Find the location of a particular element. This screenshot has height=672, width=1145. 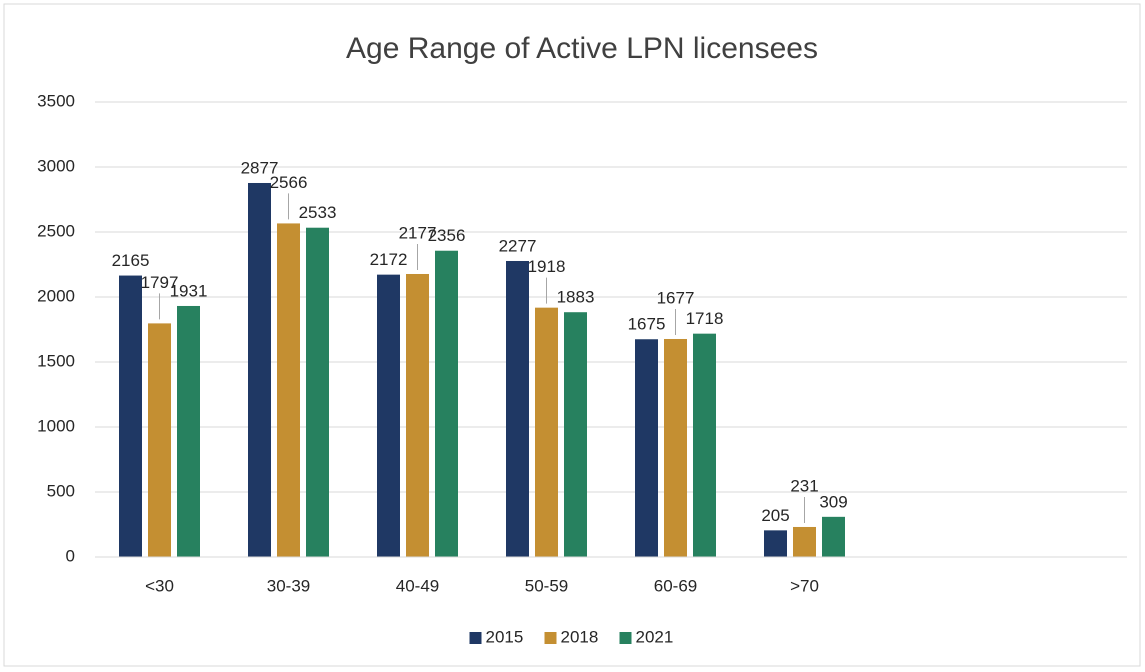

data-label: 309 is located at coordinates (833, 501).